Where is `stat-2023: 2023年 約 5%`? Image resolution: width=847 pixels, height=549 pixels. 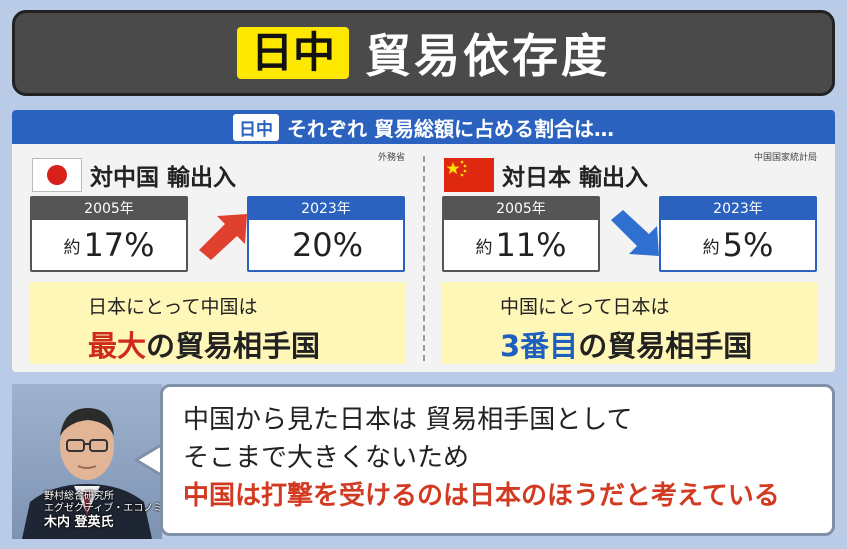
stat-2023: 2023年 約 5% is located at coordinates (738, 234).